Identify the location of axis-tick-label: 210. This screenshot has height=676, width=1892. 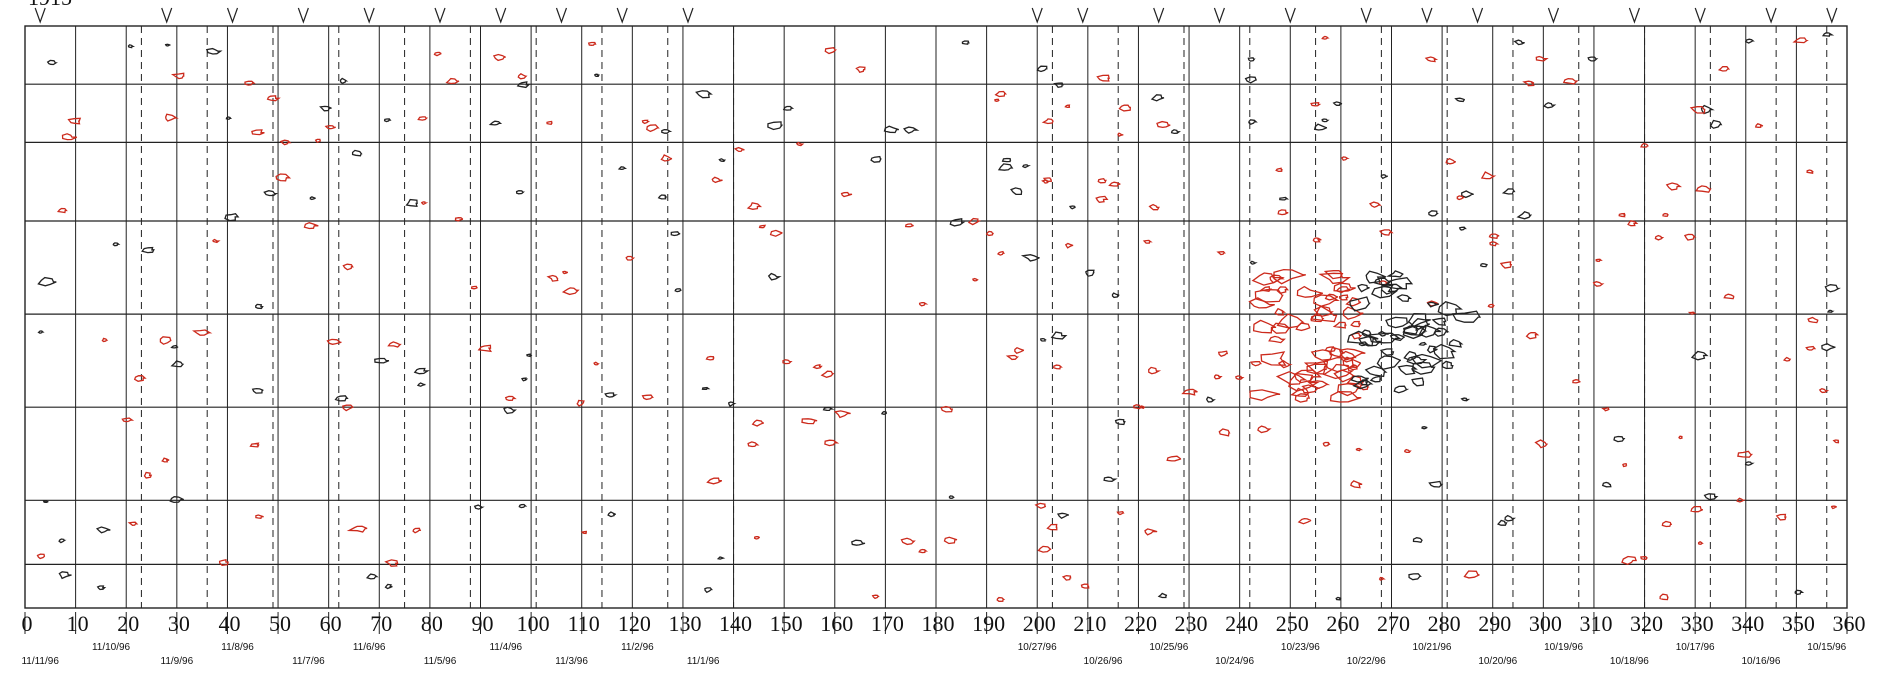
(1089, 623).